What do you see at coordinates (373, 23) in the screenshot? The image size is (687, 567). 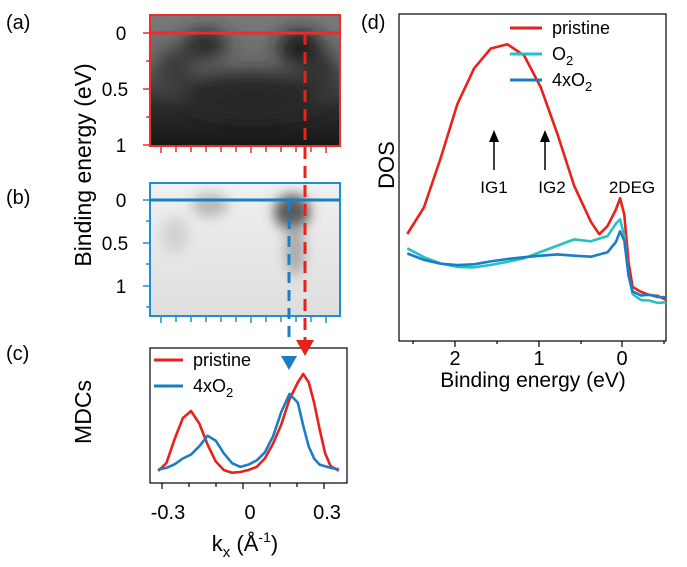 I see `panel-d-label: (d)` at bounding box center [373, 23].